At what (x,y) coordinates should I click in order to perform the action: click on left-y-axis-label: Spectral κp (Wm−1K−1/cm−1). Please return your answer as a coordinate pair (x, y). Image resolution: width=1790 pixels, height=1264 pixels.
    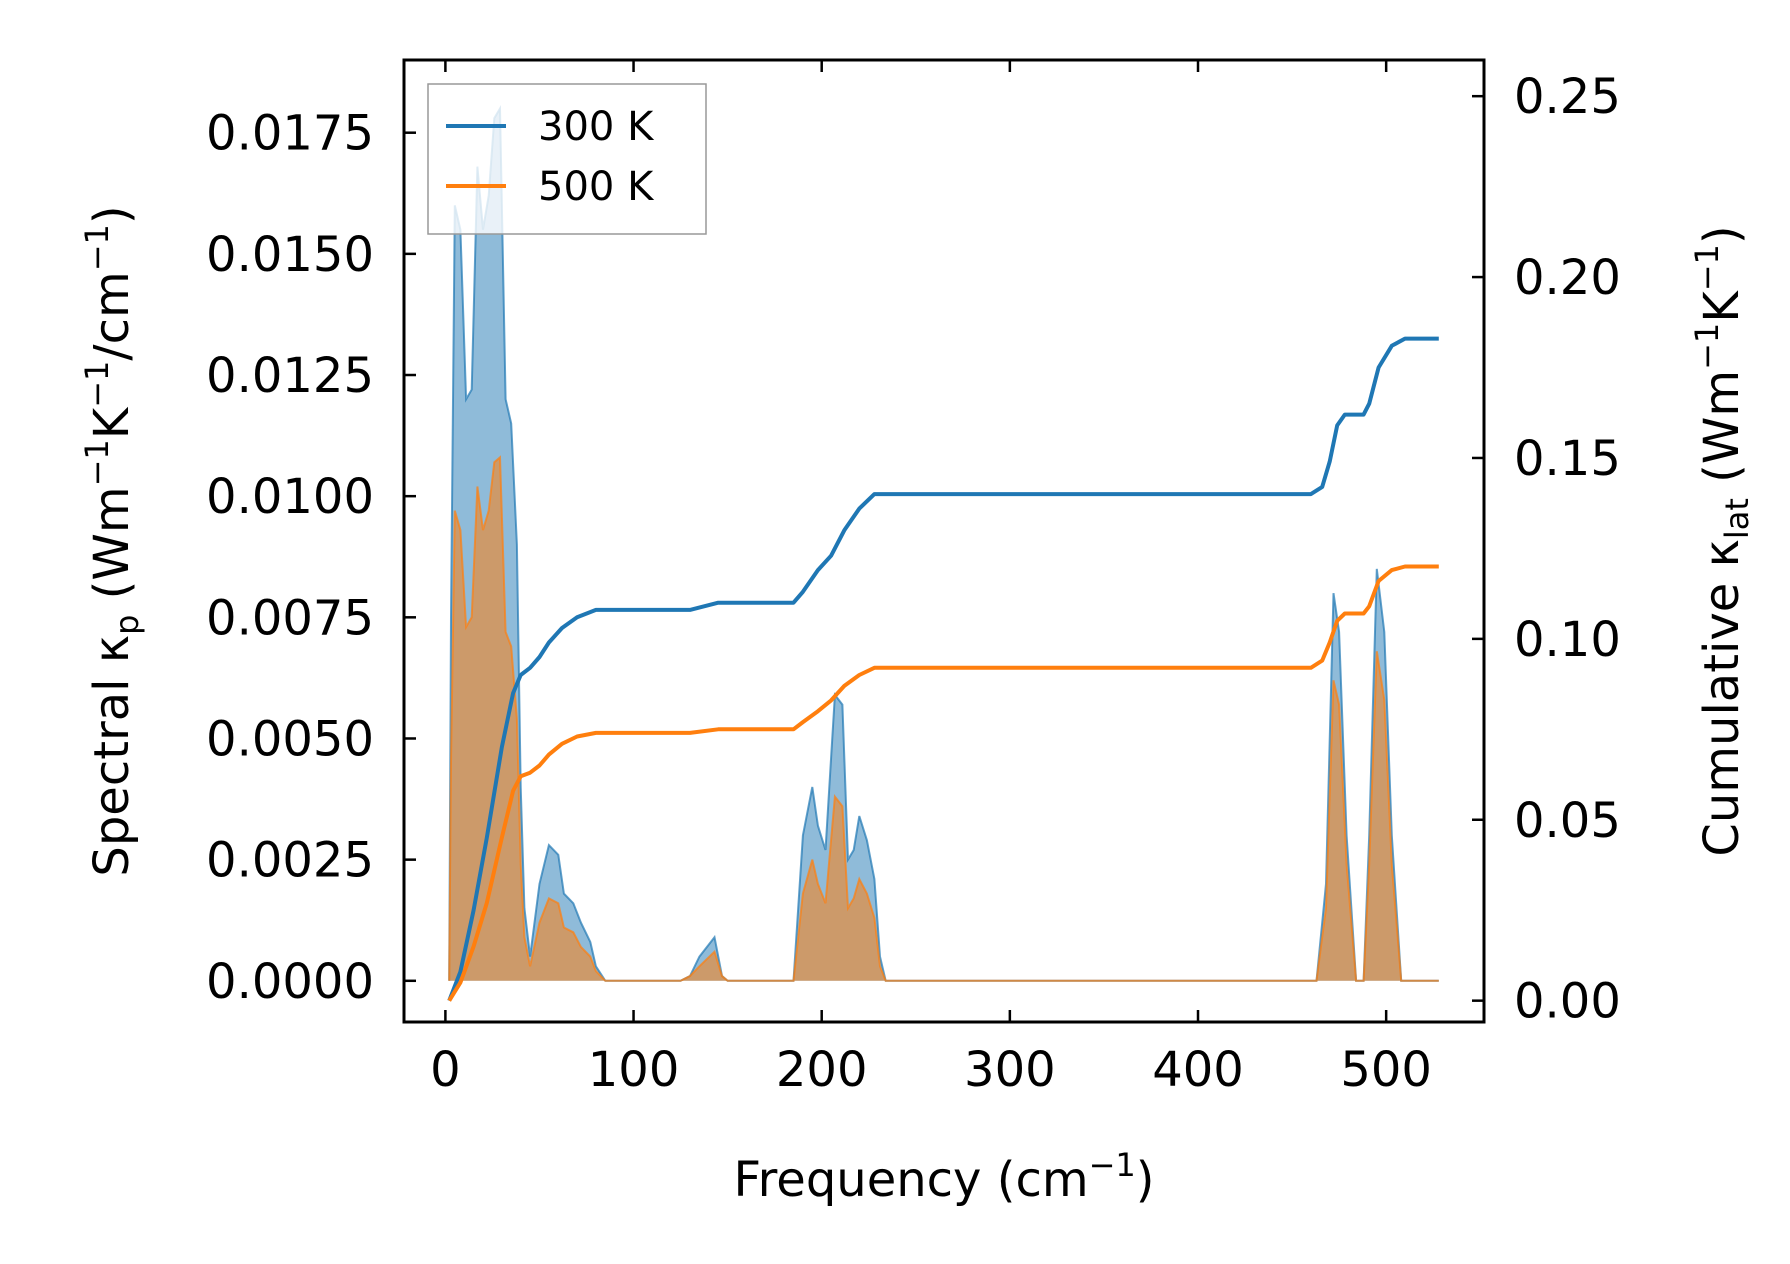
    Looking at the image, I should click on (112, 540).